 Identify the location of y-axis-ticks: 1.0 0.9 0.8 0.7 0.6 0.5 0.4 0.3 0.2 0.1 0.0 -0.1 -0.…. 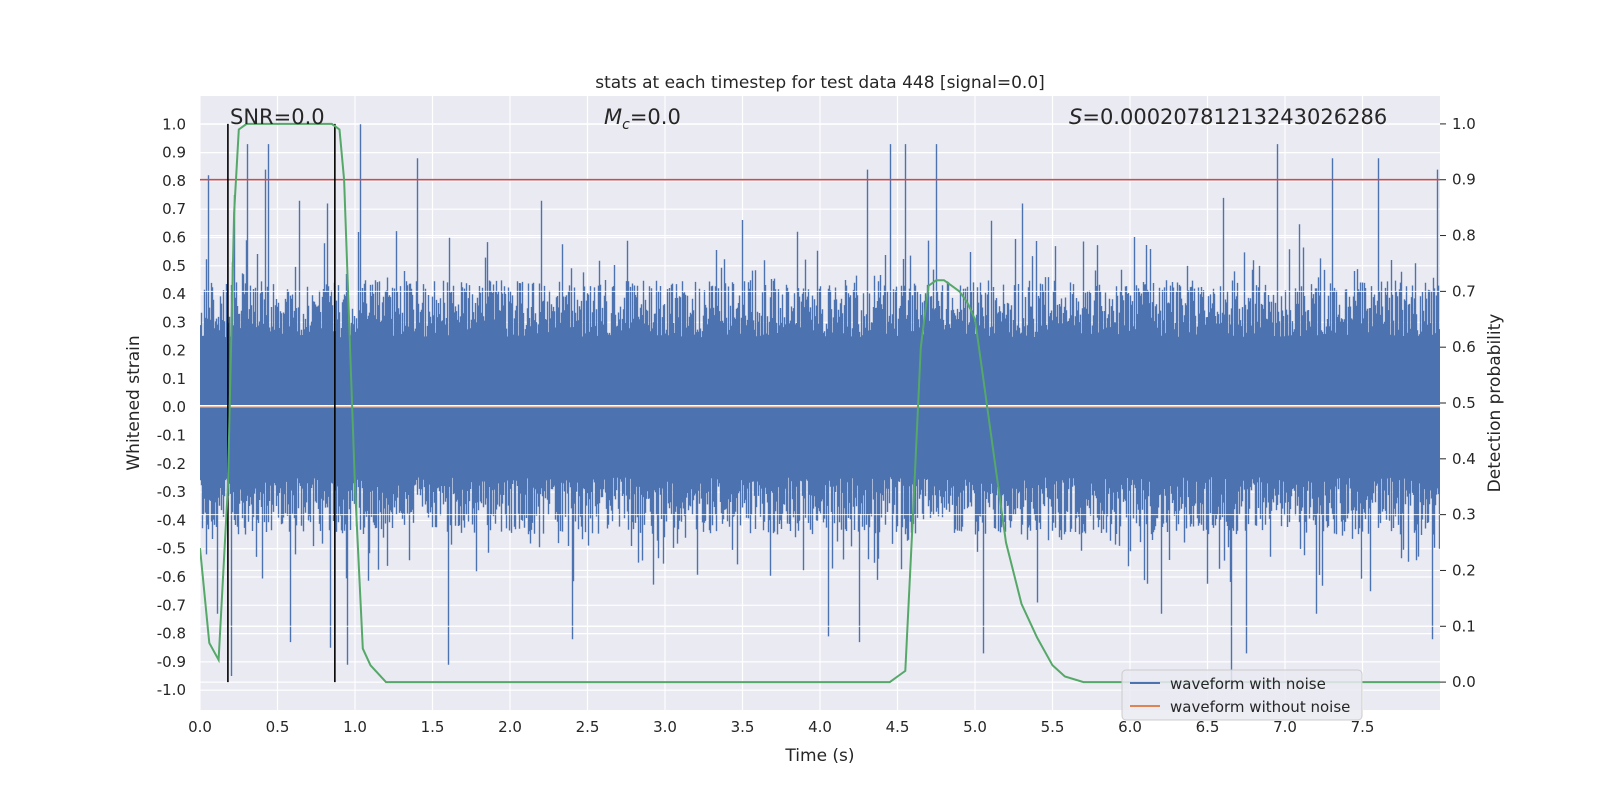
(171, 407).